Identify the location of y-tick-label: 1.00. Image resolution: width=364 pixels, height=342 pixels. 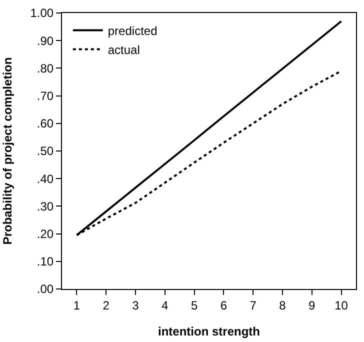
(42, 13).